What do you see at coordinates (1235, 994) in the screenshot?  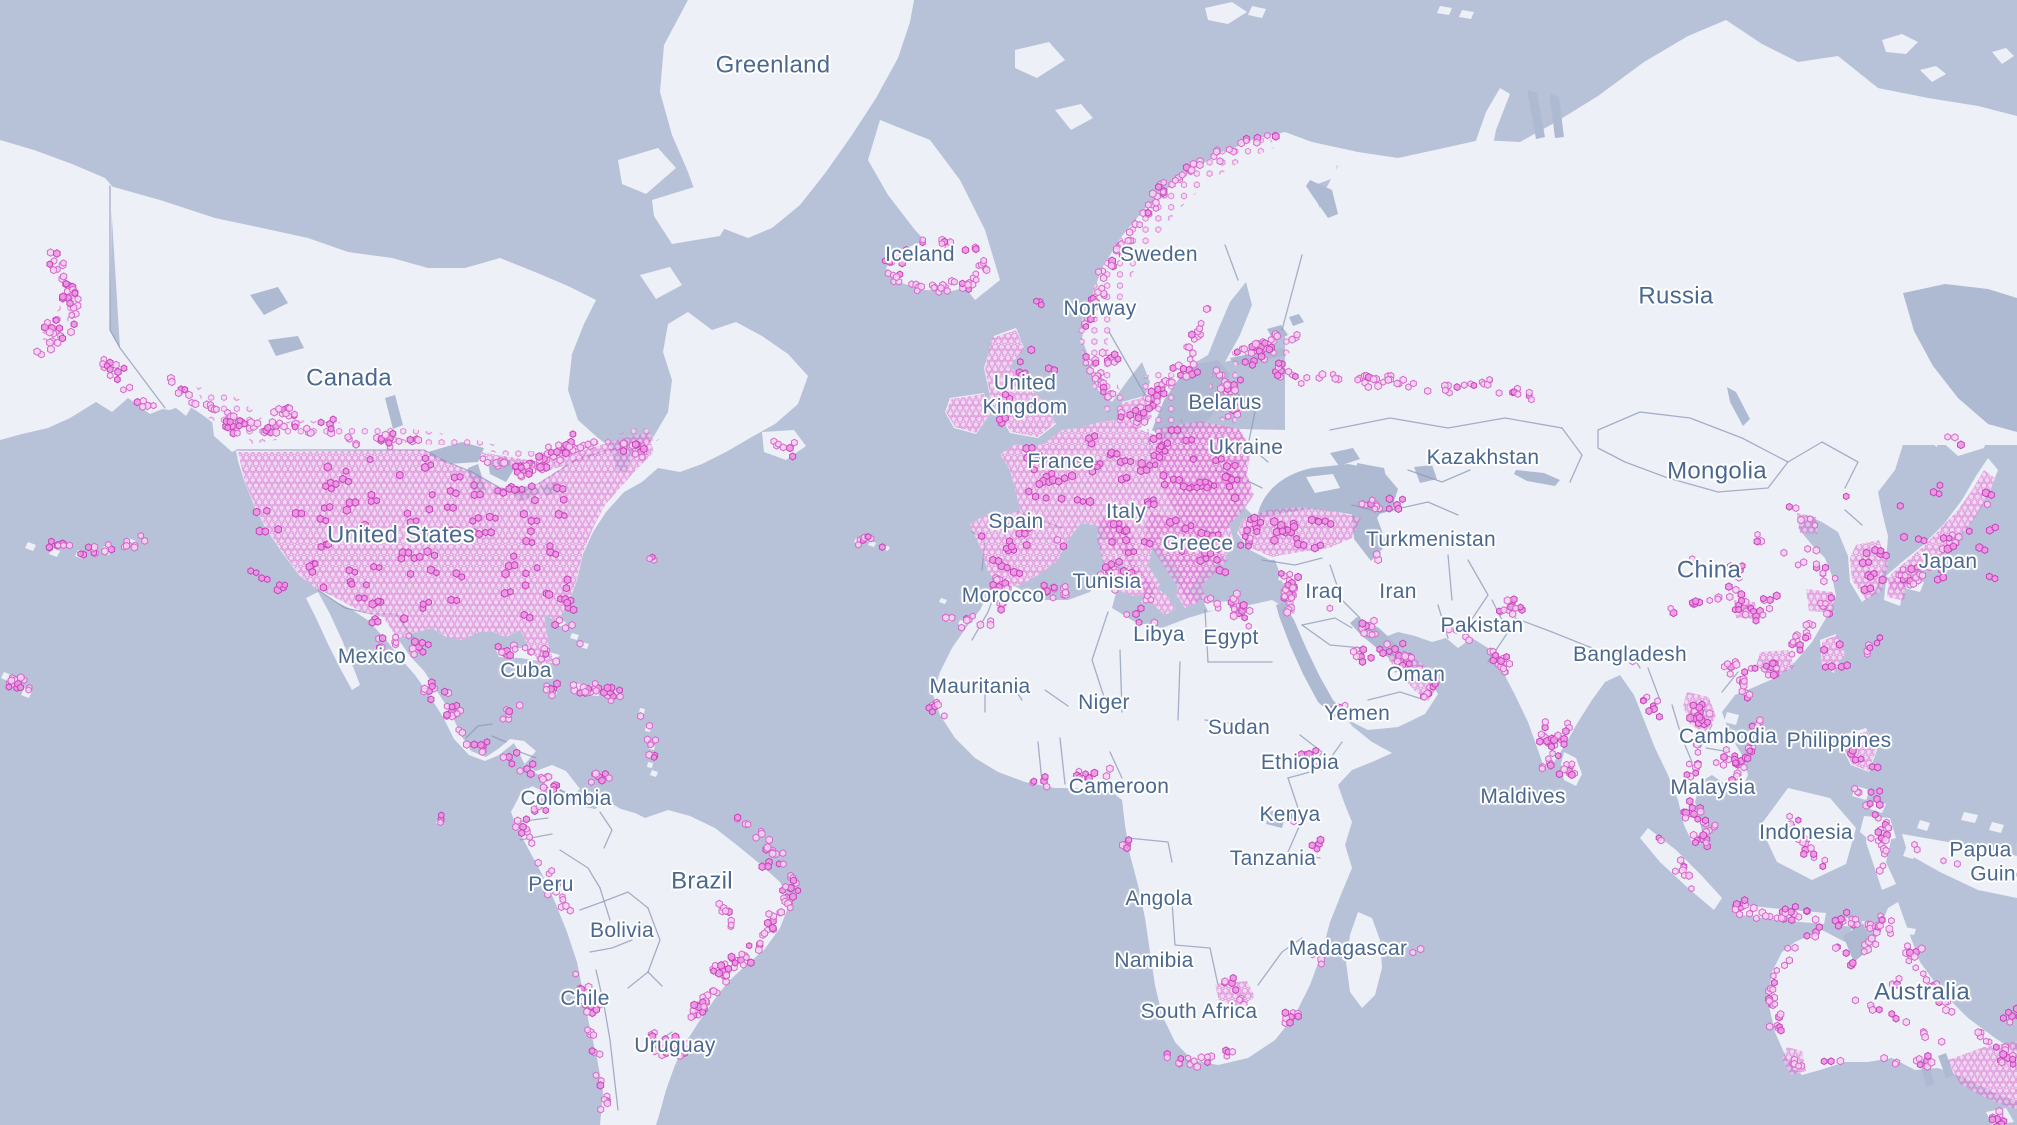 I see `coverage-region-johannesburg` at bounding box center [1235, 994].